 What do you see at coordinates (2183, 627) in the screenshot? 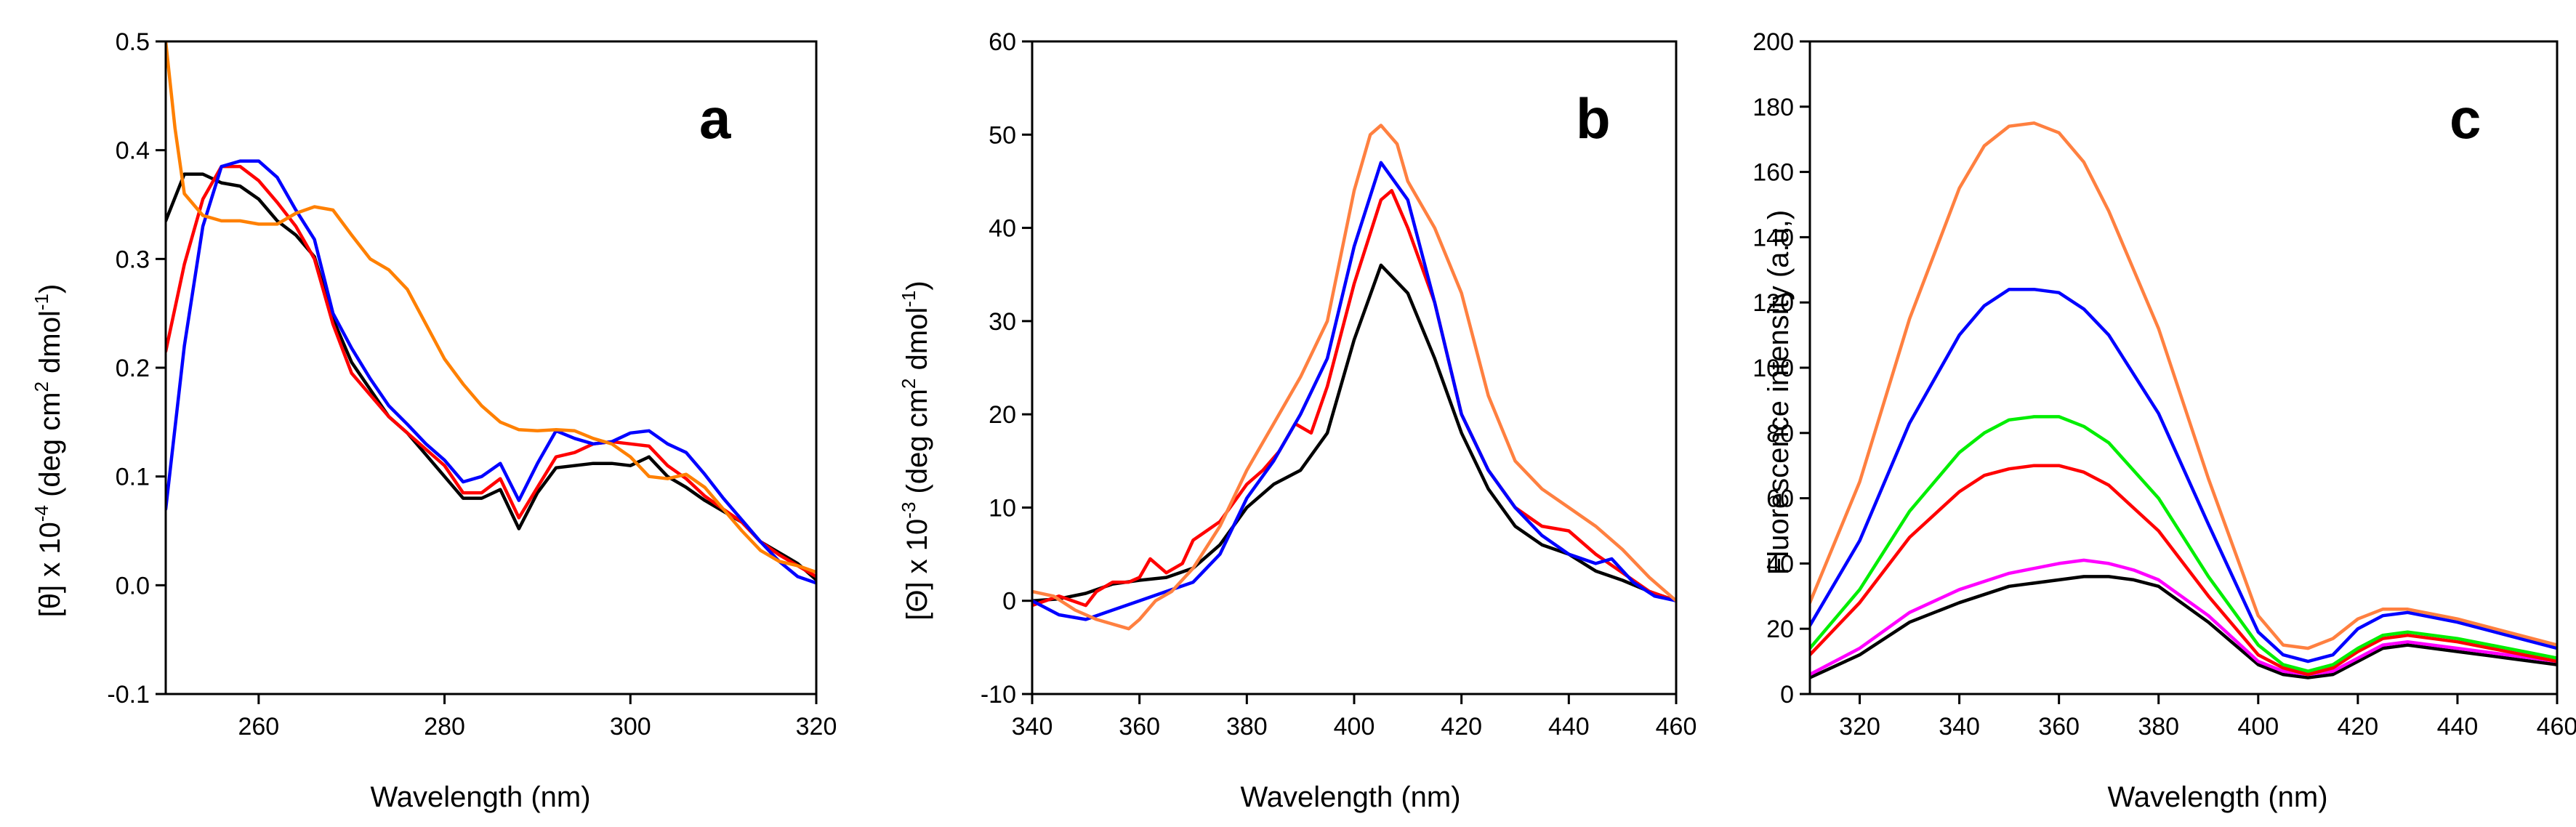
I see `panel-c-series-black` at bounding box center [2183, 627].